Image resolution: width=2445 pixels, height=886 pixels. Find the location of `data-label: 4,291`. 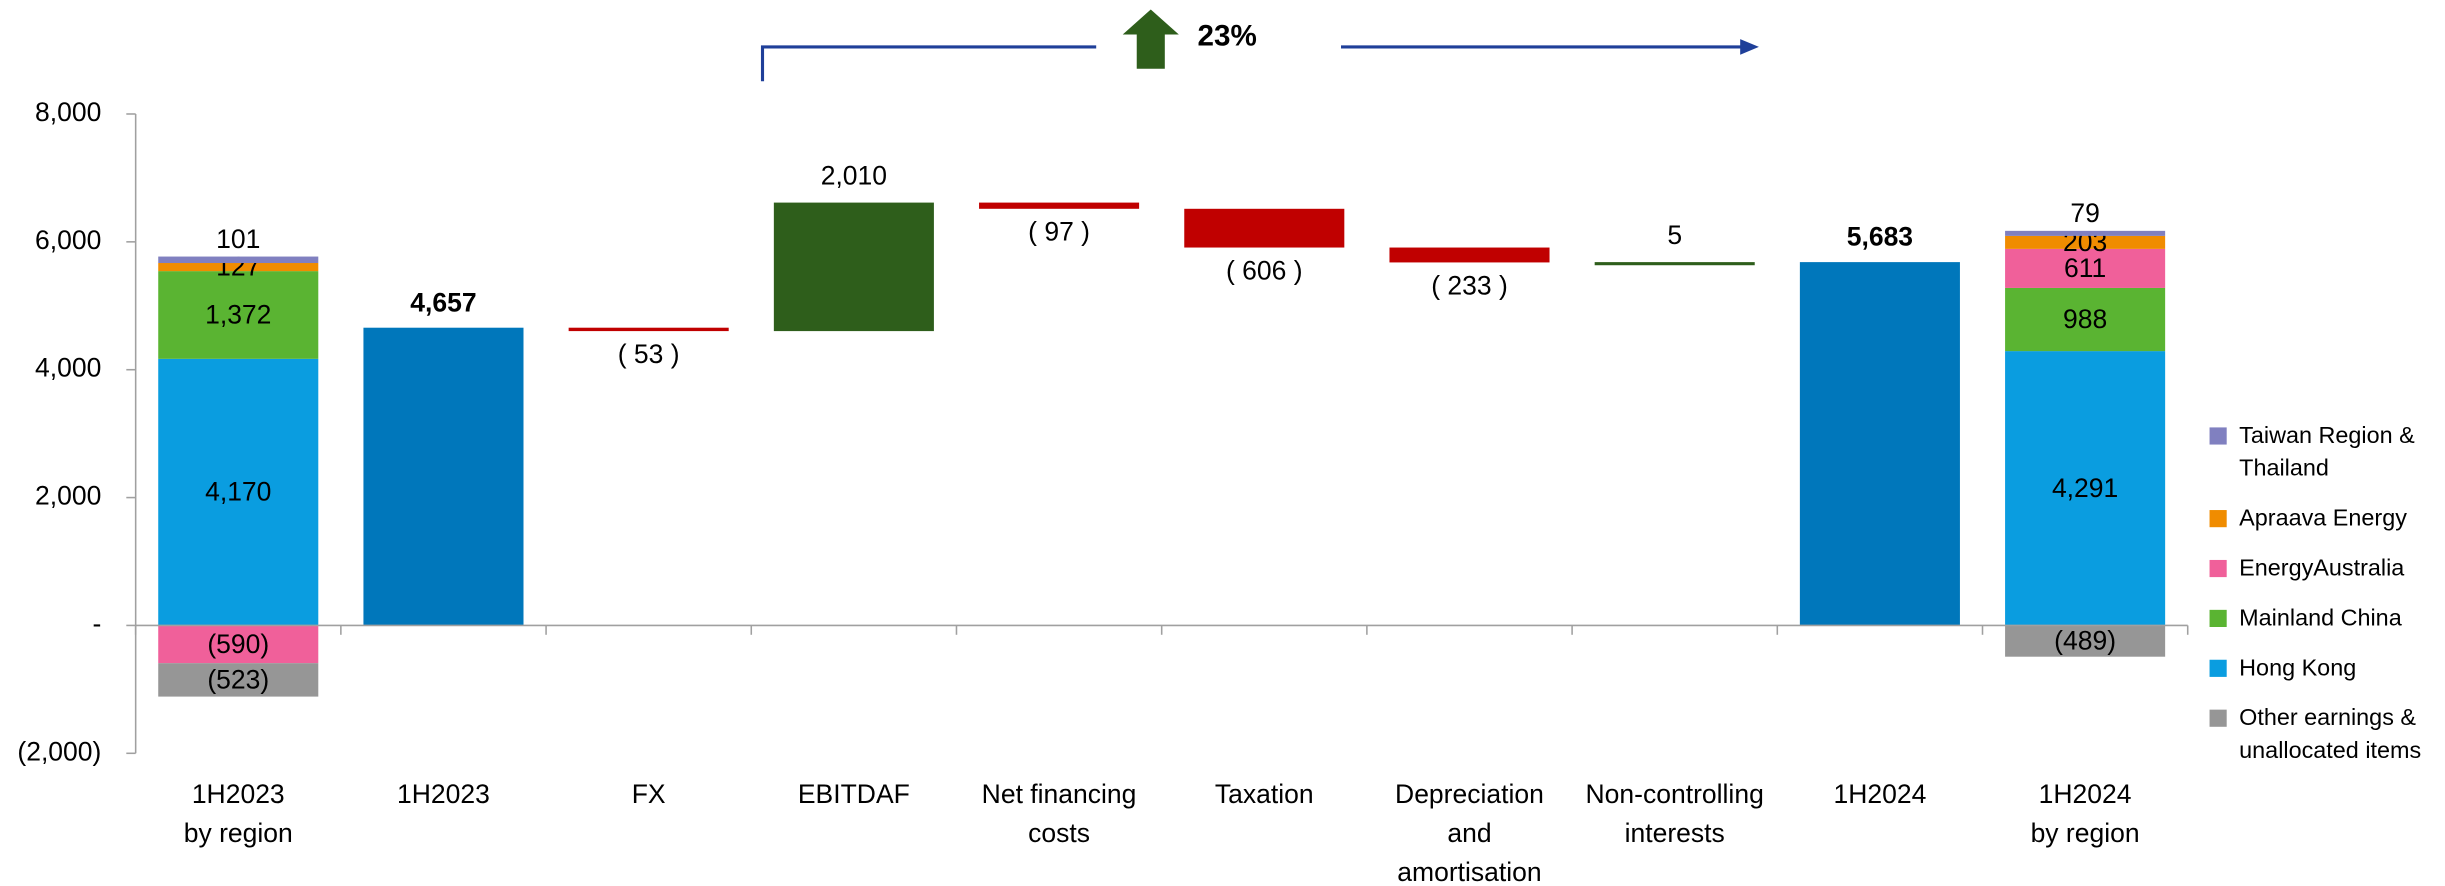

data-label: 4,291 is located at coordinates (2085, 488).